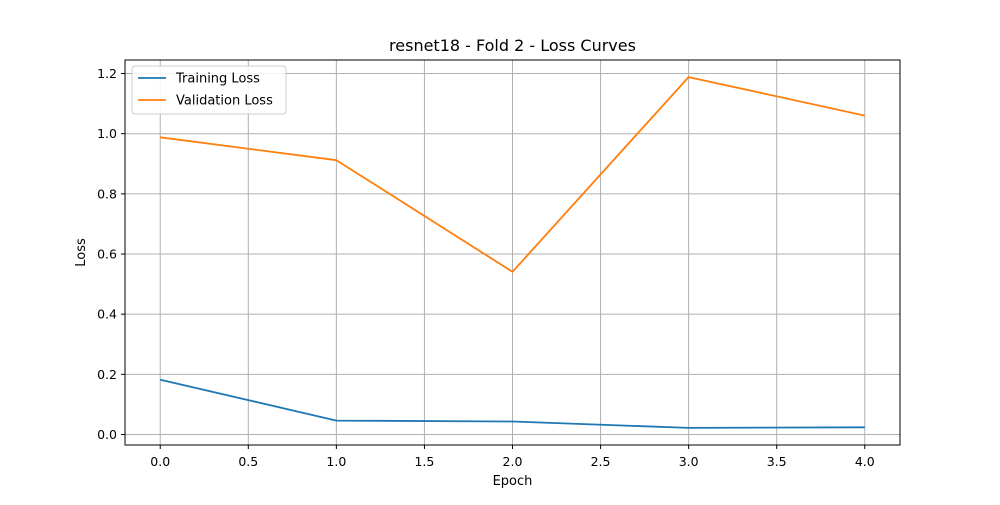  I want to click on legend-label-1: Validation Loss, so click(224, 101).